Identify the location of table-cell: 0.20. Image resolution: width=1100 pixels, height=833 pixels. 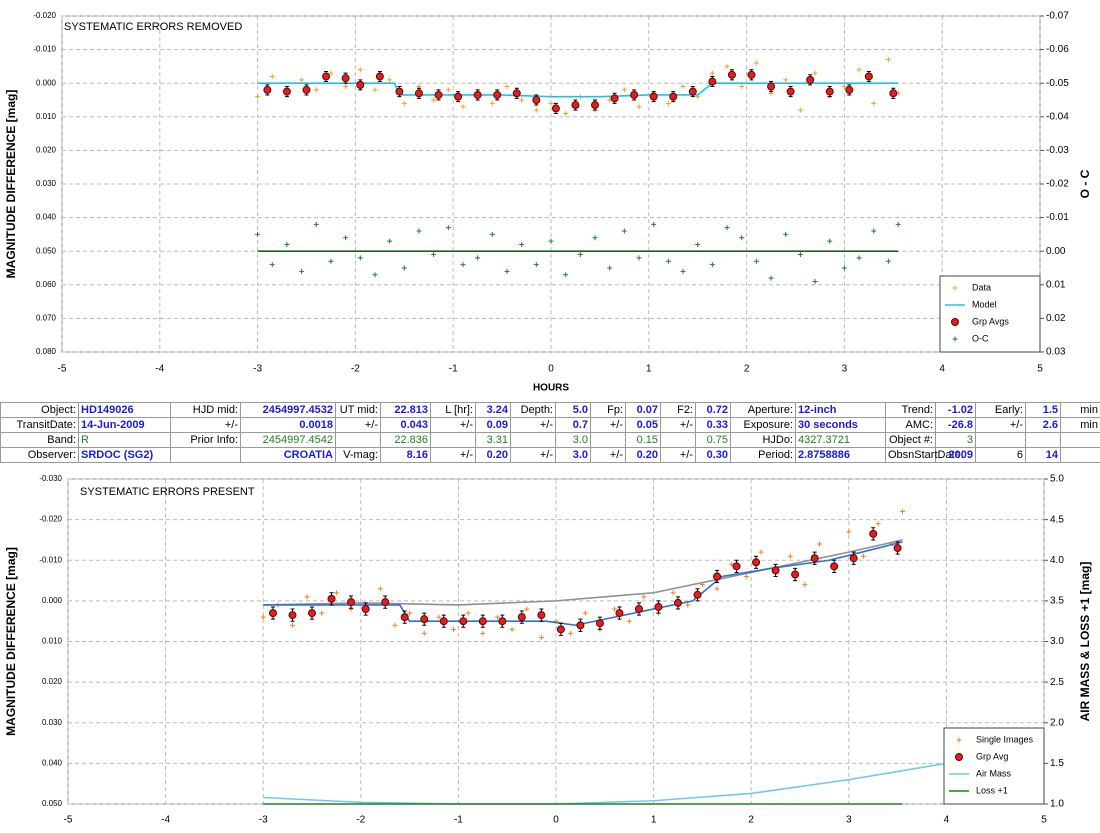
(493, 455).